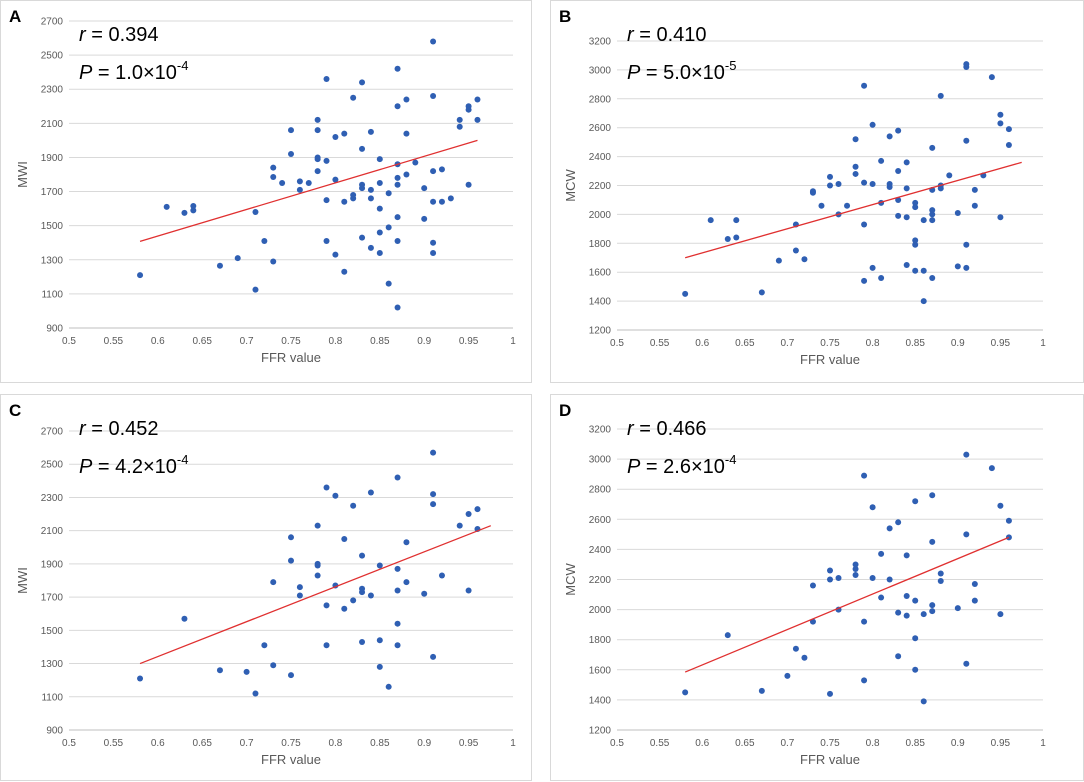 This screenshot has width=1084, height=782. Describe the element at coordinates (600, 42) in the screenshot. I see `y-tick-label: 3200` at that location.